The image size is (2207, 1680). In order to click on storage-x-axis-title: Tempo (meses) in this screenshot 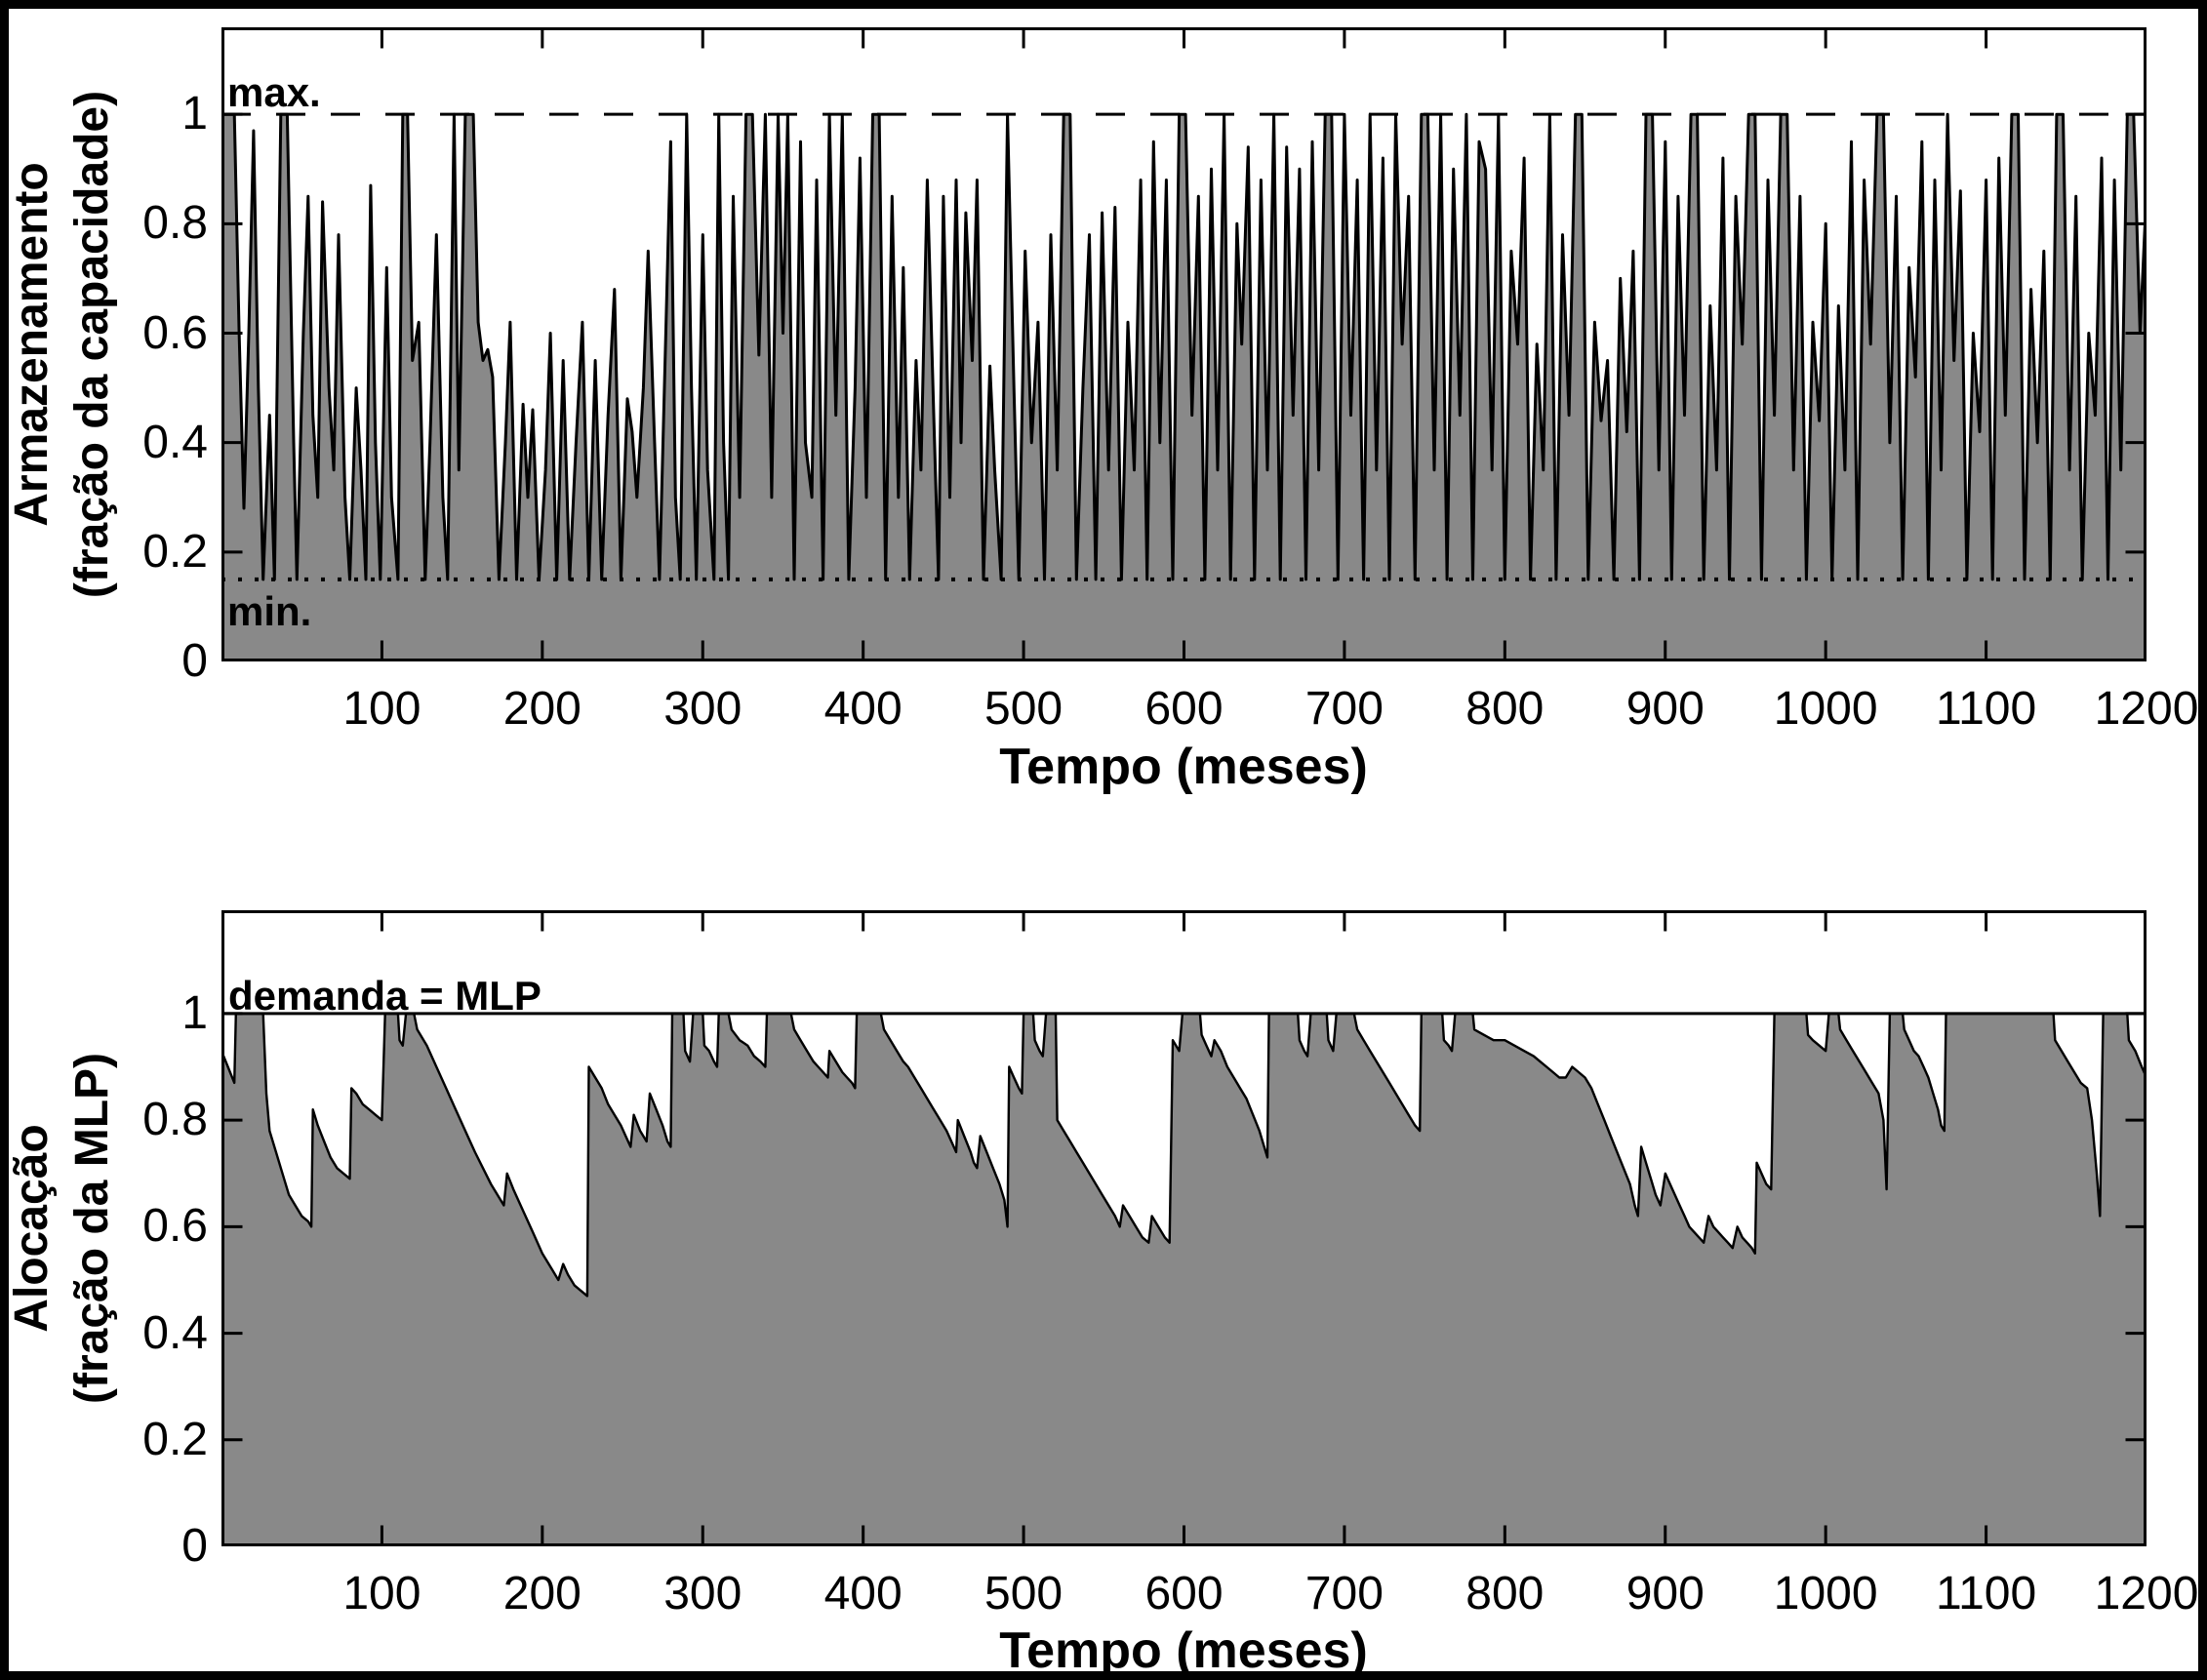, I will do `click(1183, 767)`.